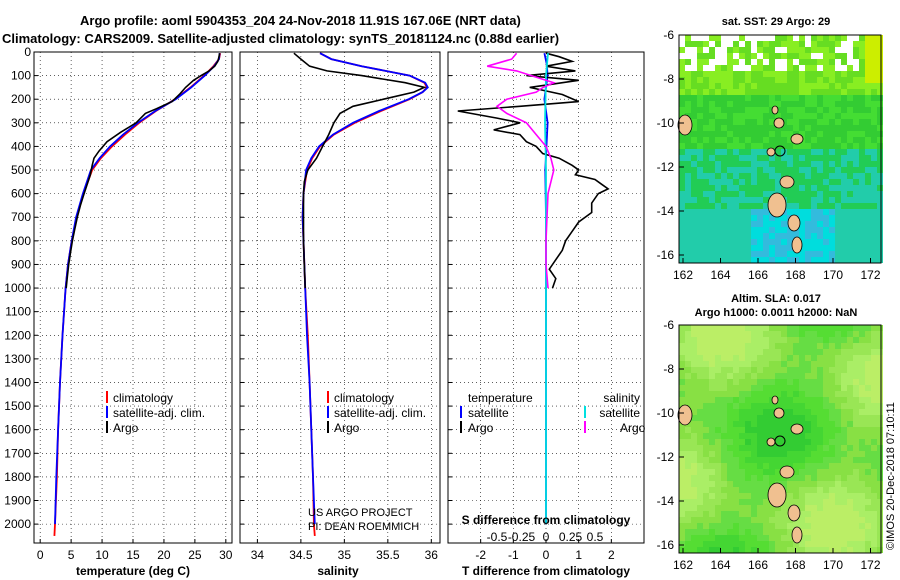 This screenshot has width=900, height=580. I want to click on t-difference-xlabel: T difference from climatology, so click(546, 571).